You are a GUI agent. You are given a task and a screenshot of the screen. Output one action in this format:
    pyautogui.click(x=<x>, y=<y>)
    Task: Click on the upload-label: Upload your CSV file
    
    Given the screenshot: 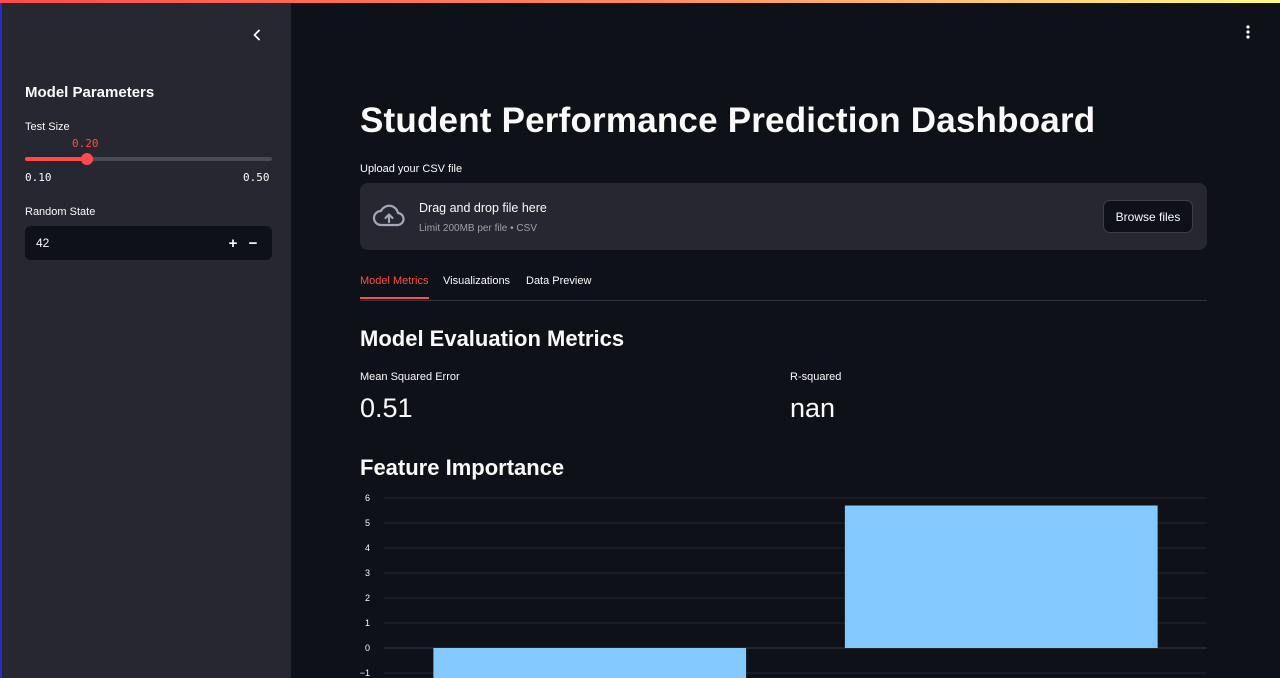 What is the action you would take?
    pyautogui.click(x=411, y=169)
    